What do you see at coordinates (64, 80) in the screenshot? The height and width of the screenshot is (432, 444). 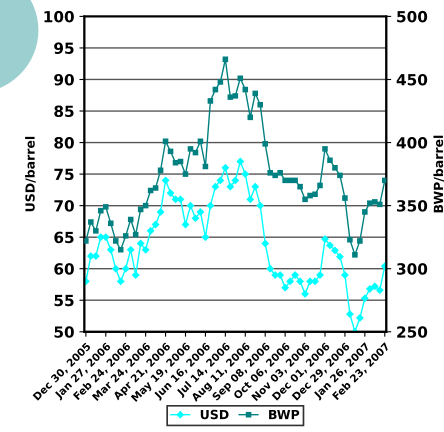 I see `y-tick-label: 90` at bounding box center [64, 80].